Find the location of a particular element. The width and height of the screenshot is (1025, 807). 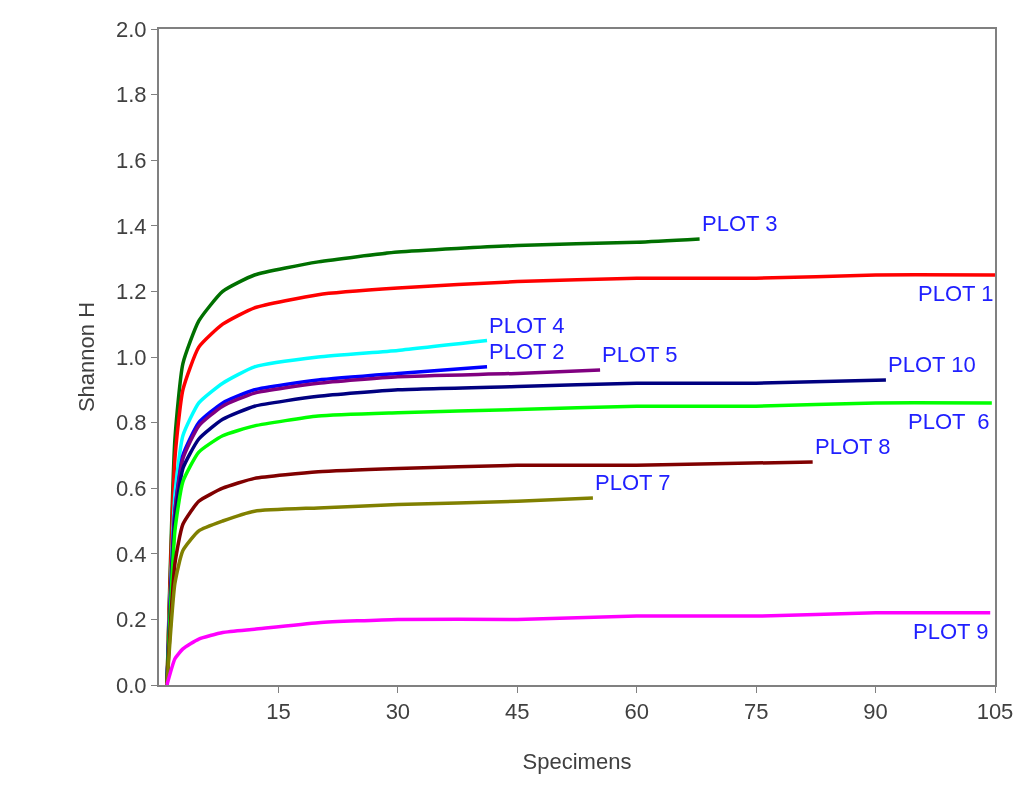

y-tick-label: 1.4 is located at coordinates (131, 226).